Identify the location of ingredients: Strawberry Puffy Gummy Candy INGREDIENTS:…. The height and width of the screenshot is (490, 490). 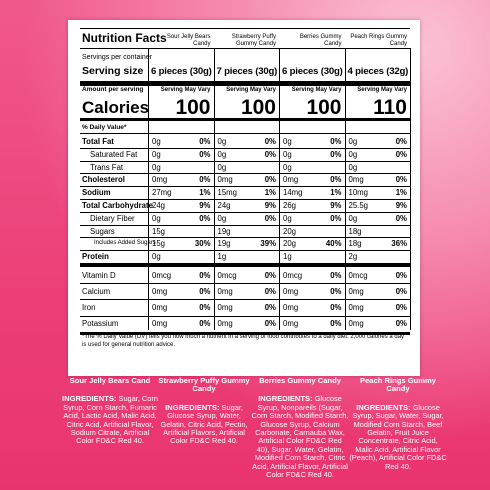
(204, 411).